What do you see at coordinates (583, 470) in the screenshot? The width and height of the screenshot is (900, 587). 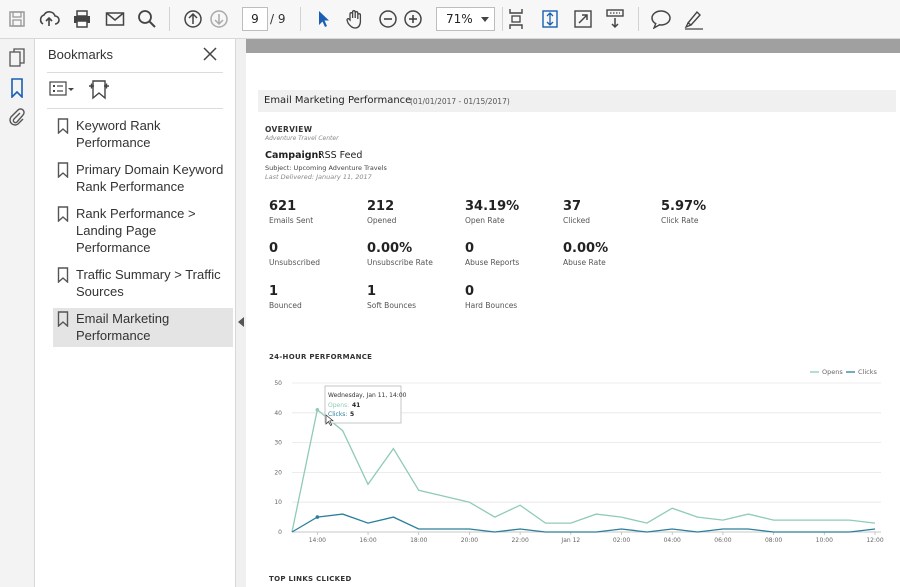 I see `series-line-opens` at bounding box center [583, 470].